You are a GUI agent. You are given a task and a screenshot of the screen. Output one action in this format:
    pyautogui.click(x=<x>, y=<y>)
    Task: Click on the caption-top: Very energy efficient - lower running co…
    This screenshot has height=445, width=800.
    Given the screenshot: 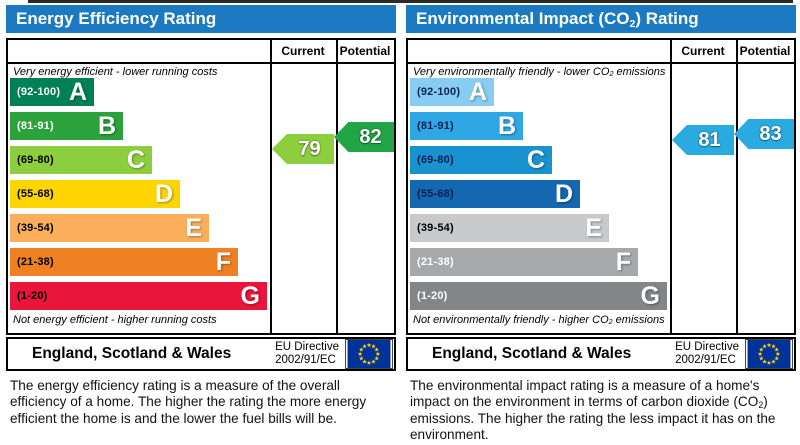 What is the action you would take?
    pyautogui.click(x=115, y=72)
    